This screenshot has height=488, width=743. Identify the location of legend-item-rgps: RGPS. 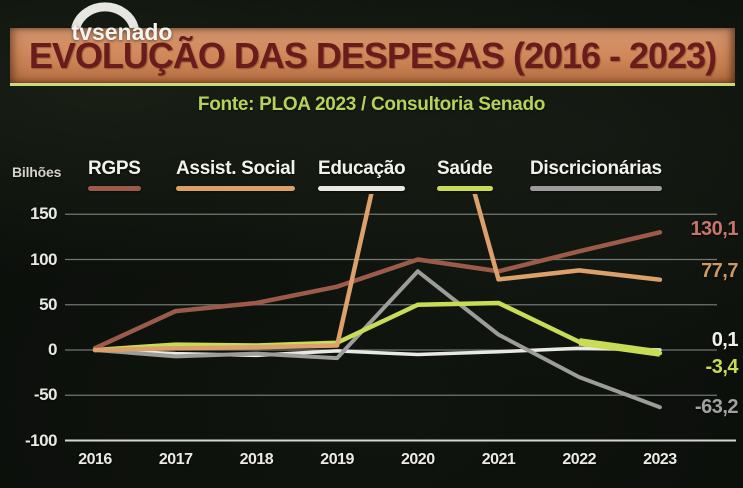
(114, 174).